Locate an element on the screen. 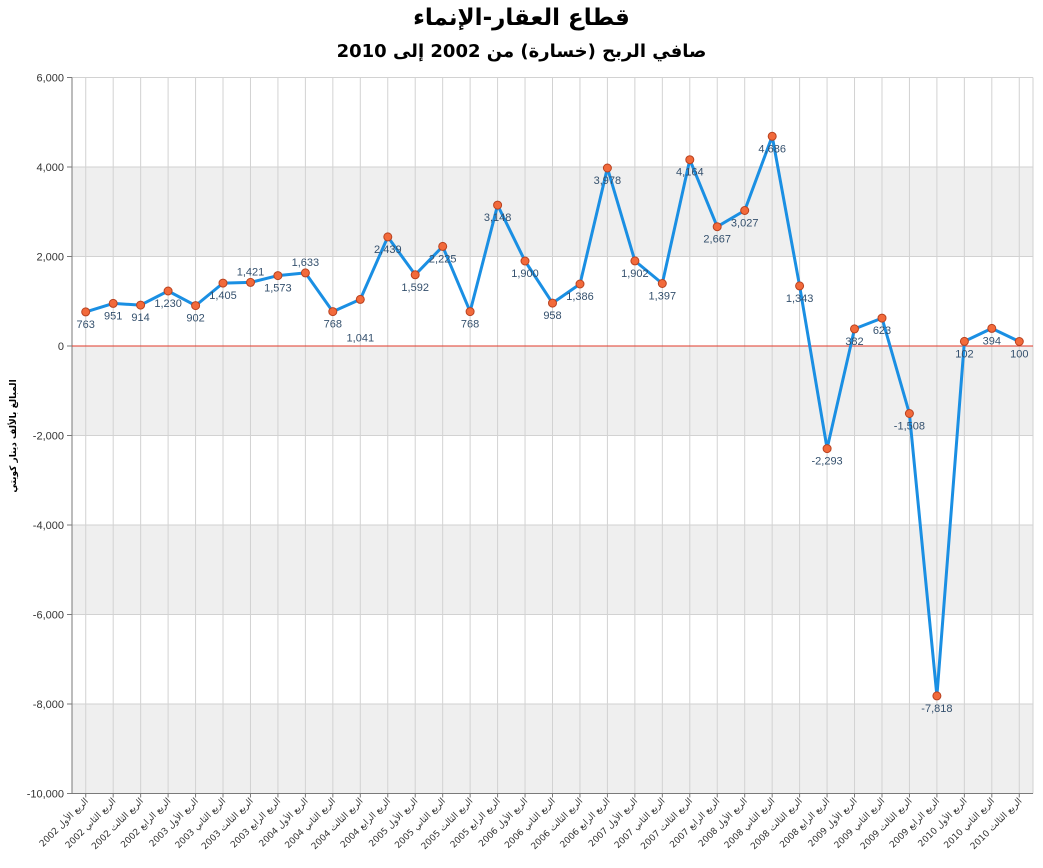  x-tick-label: الربع الرابع 2002 is located at coordinates (146, 824).